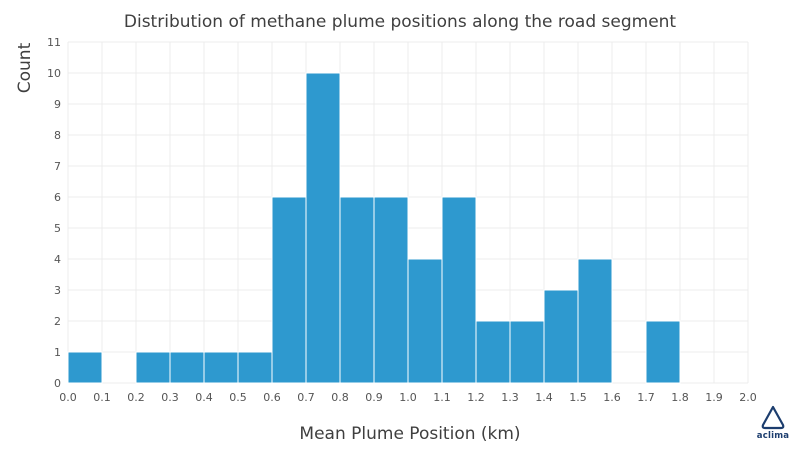  I want to click on x-tick-label: 1.6, so click(612, 397).